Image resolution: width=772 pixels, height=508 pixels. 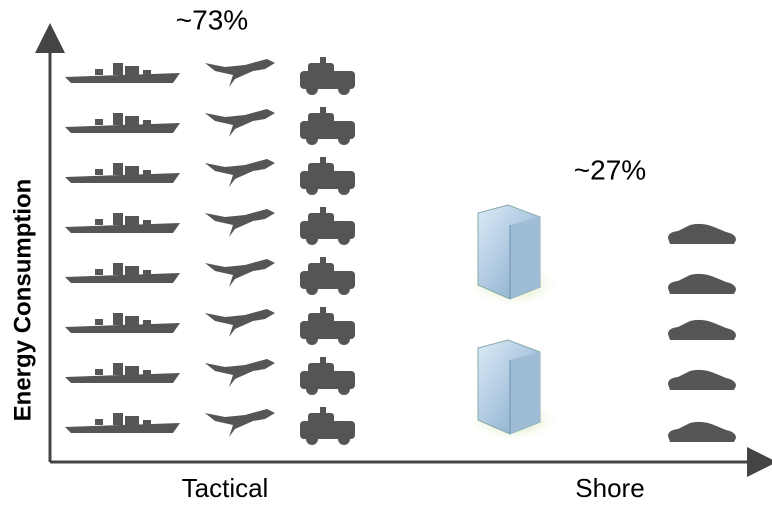 What do you see at coordinates (225, 488) in the screenshot?
I see `x-tick-label: Tactical` at bounding box center [225, 488].